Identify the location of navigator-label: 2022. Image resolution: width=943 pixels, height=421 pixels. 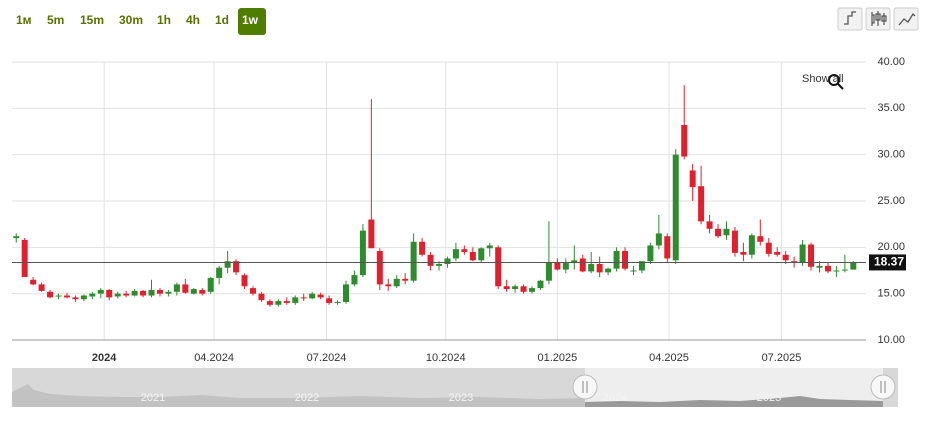
(307, 398).